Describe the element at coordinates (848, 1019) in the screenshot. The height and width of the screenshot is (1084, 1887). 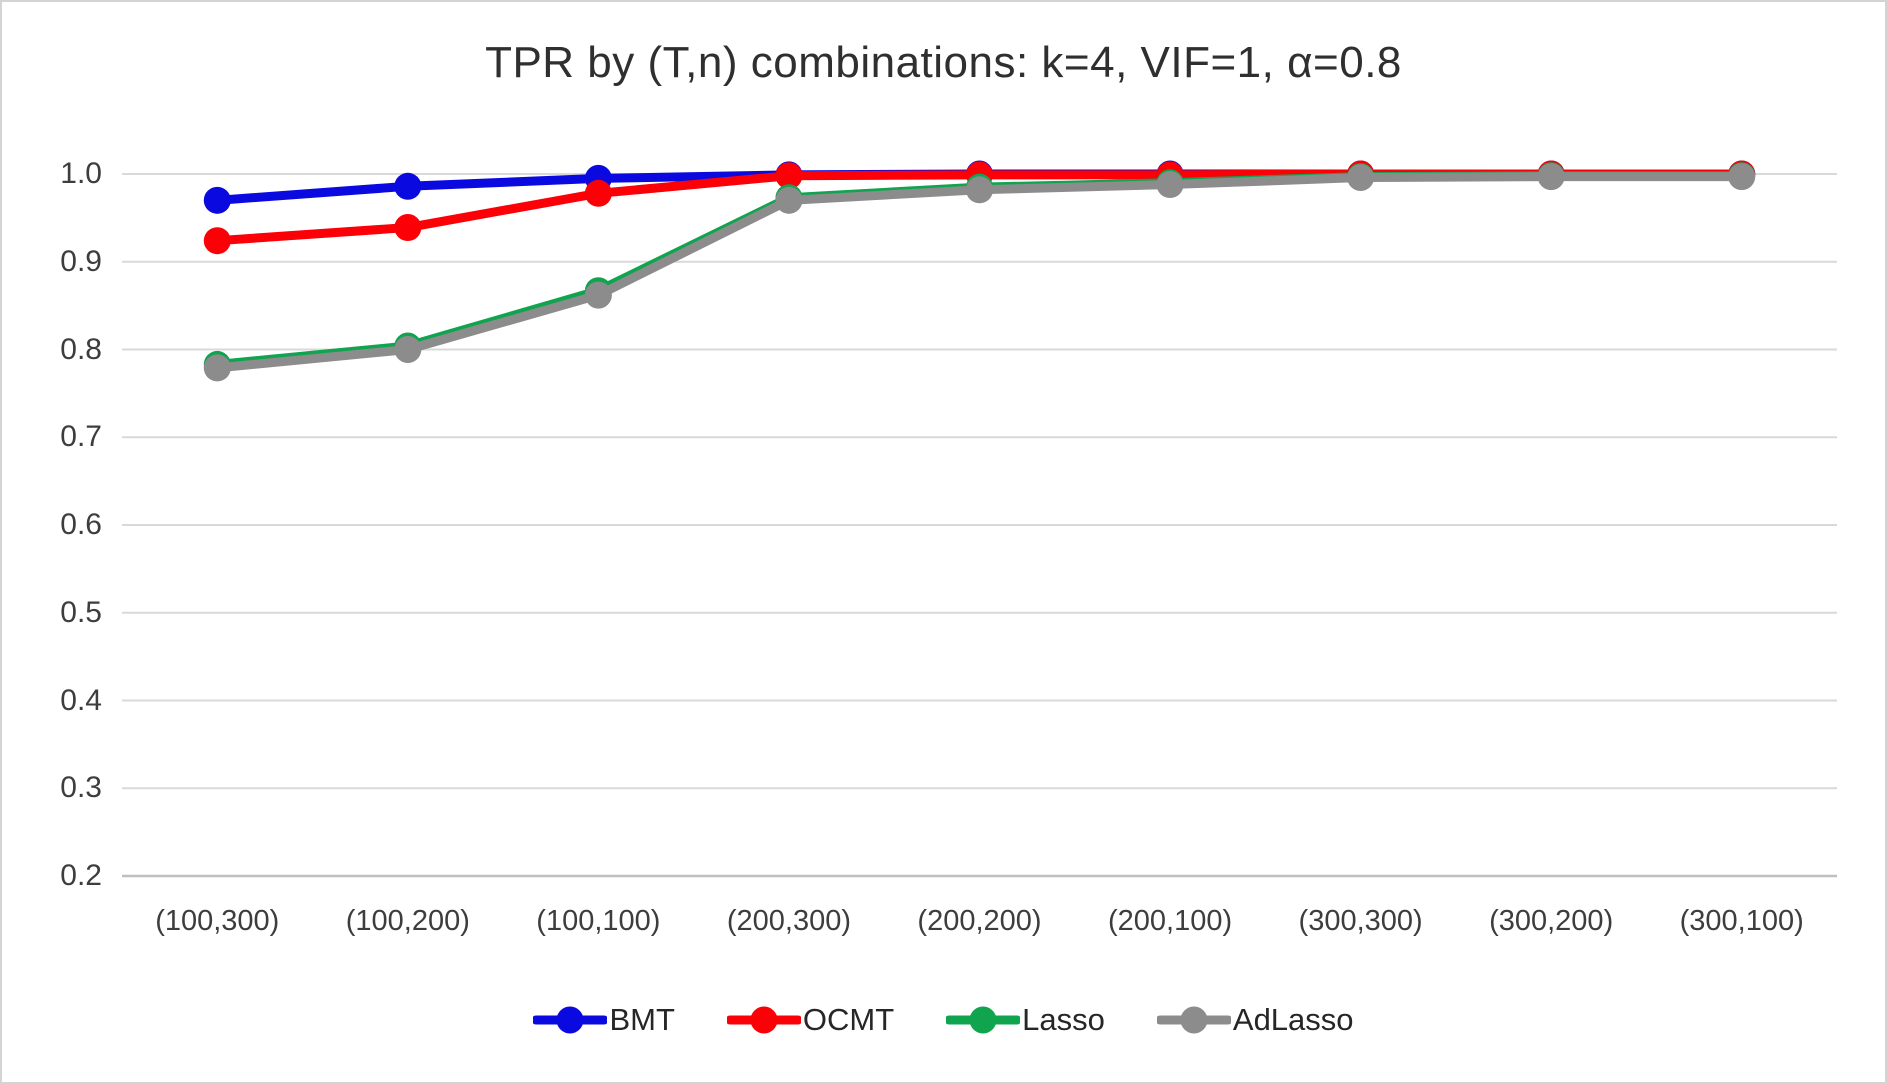
I see `legend-label: OCMT` at that location.